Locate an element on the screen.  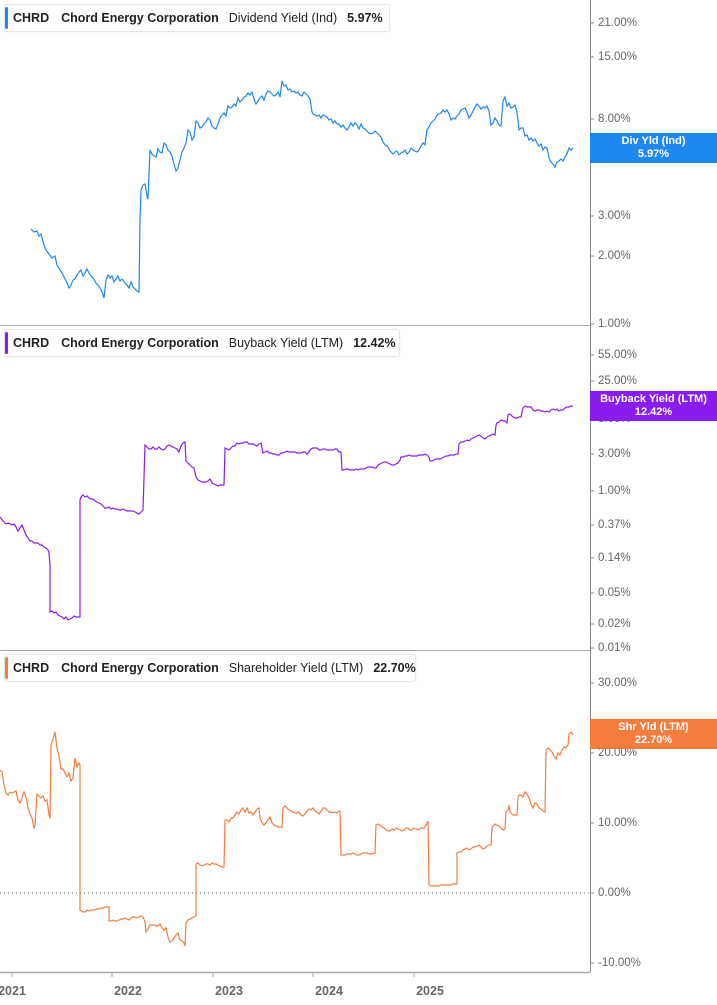
legend-value: 12.42% is located at coordinates (374, 343).